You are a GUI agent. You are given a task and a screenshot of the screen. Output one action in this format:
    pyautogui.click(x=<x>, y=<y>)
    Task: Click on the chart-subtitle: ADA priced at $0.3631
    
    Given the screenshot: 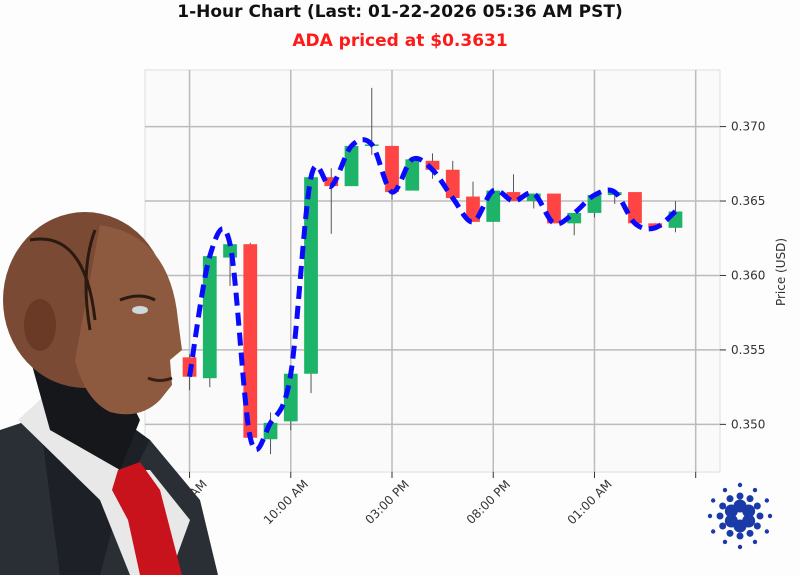 What is the action you would take?
    pyautogui.click(x=399, y=41)
    